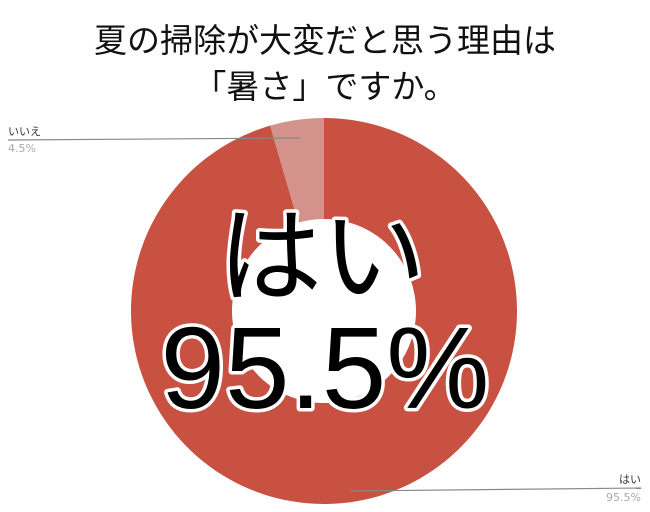  I want to click on slice-no, so click(297, 170).